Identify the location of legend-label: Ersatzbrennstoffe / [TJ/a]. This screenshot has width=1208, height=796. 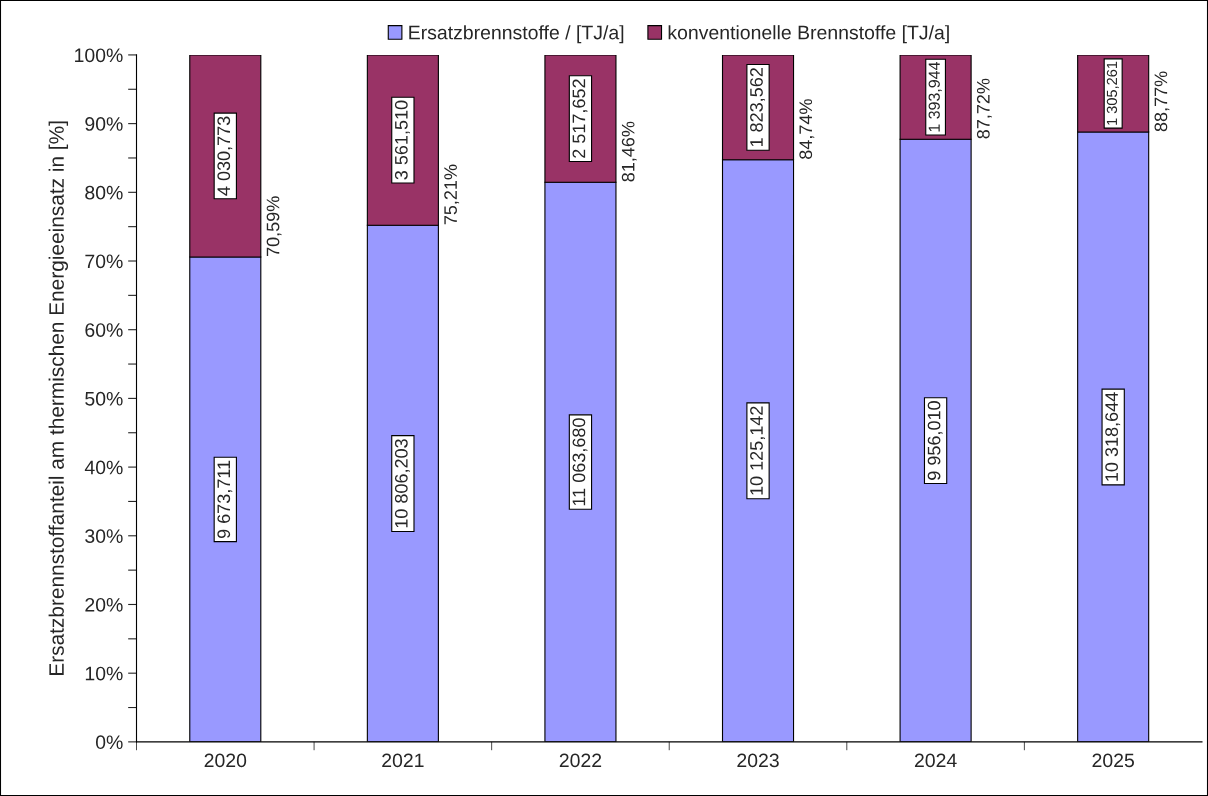
(516, 34).